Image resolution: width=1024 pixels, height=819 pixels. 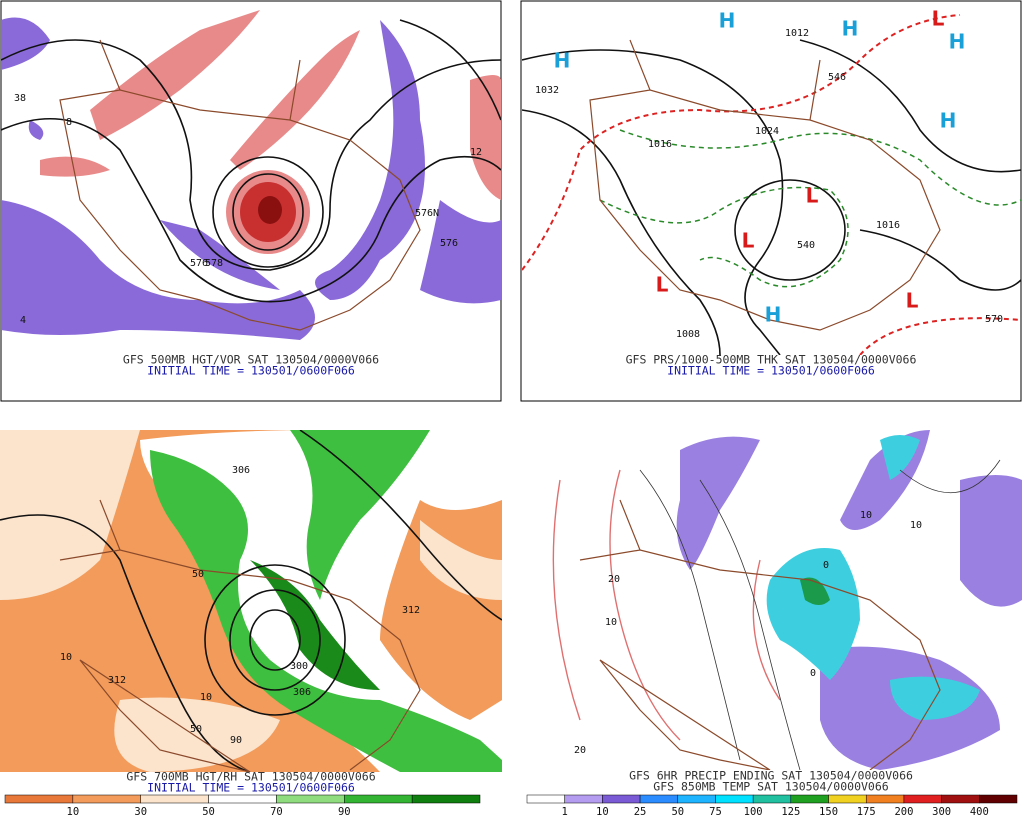 I want to click on colorbar-label: 150, so click(x=828, y=812).